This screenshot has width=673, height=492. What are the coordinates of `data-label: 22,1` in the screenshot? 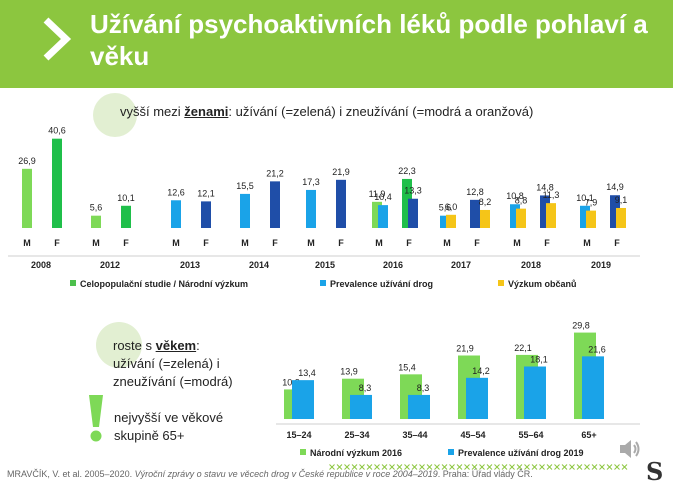 It's located at (523, 348).